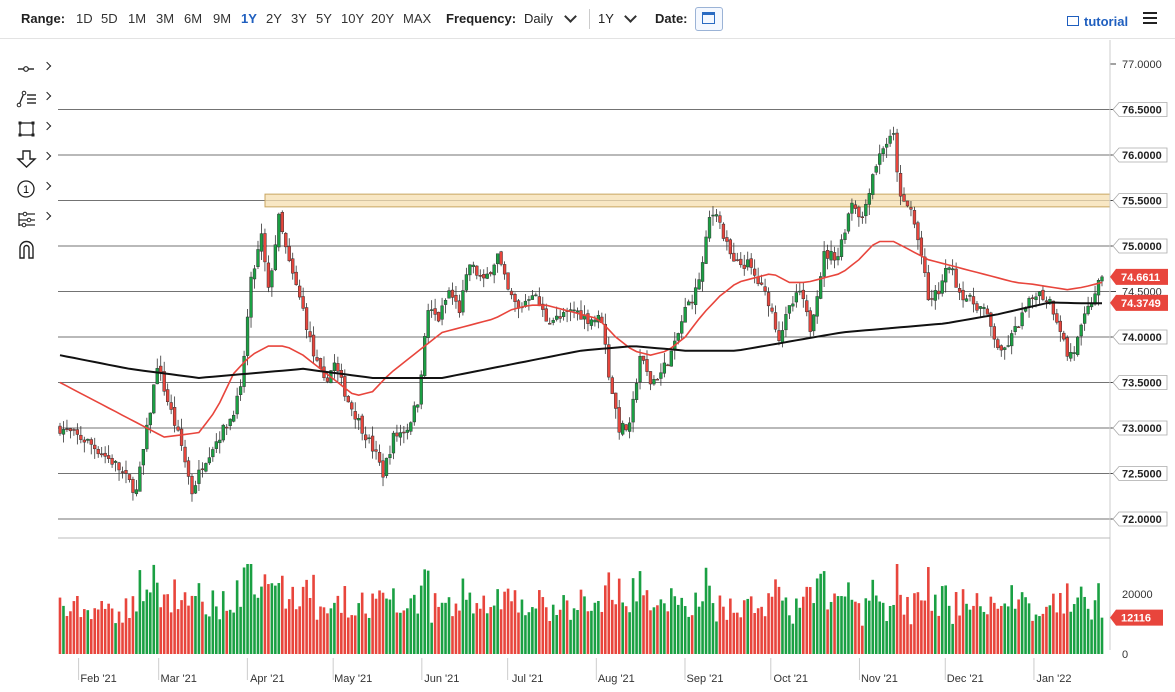 Image resolution: width=1175 pixels, height=692 pixels. Describe the element at coordinates (109, 18) in the screenshot. I see `range-button-5d: 5D` at that location.